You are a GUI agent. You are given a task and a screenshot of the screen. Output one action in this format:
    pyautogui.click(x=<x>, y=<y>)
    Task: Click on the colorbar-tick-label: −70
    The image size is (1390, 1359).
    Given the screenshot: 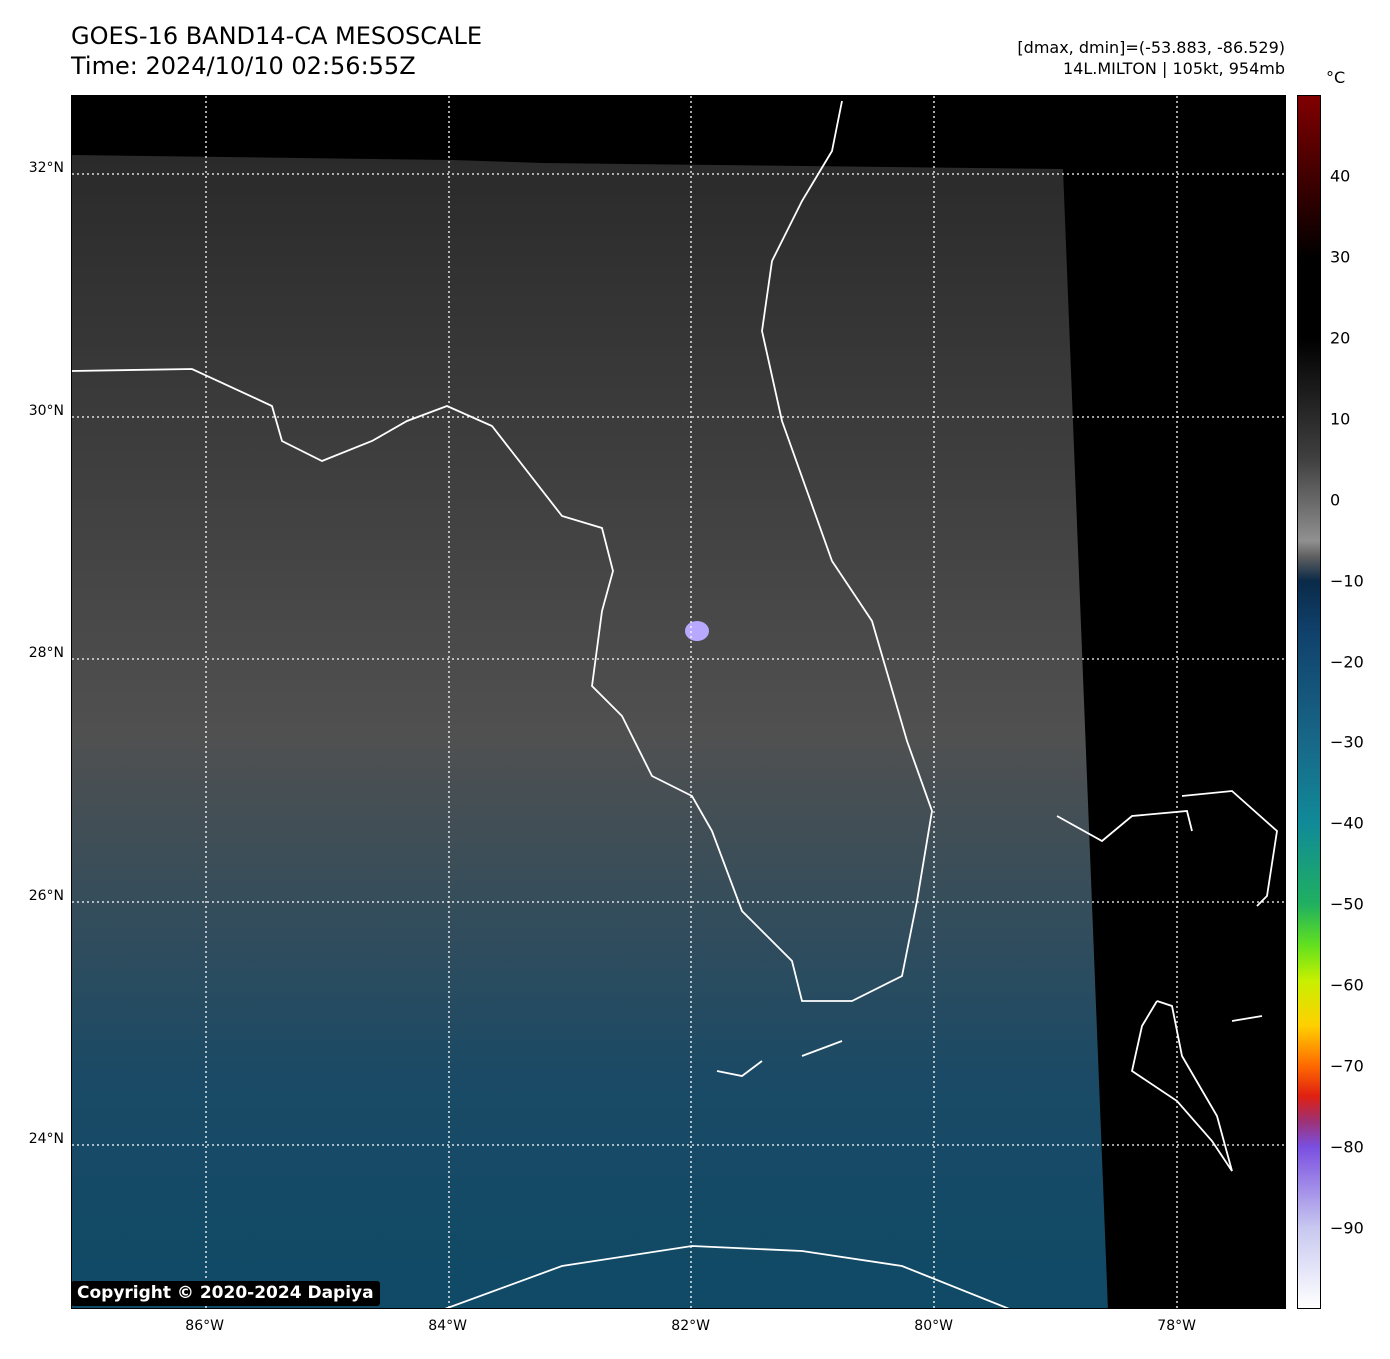 What is the action you would take?
    pyautogui.click(x=1347, y=1066)
    